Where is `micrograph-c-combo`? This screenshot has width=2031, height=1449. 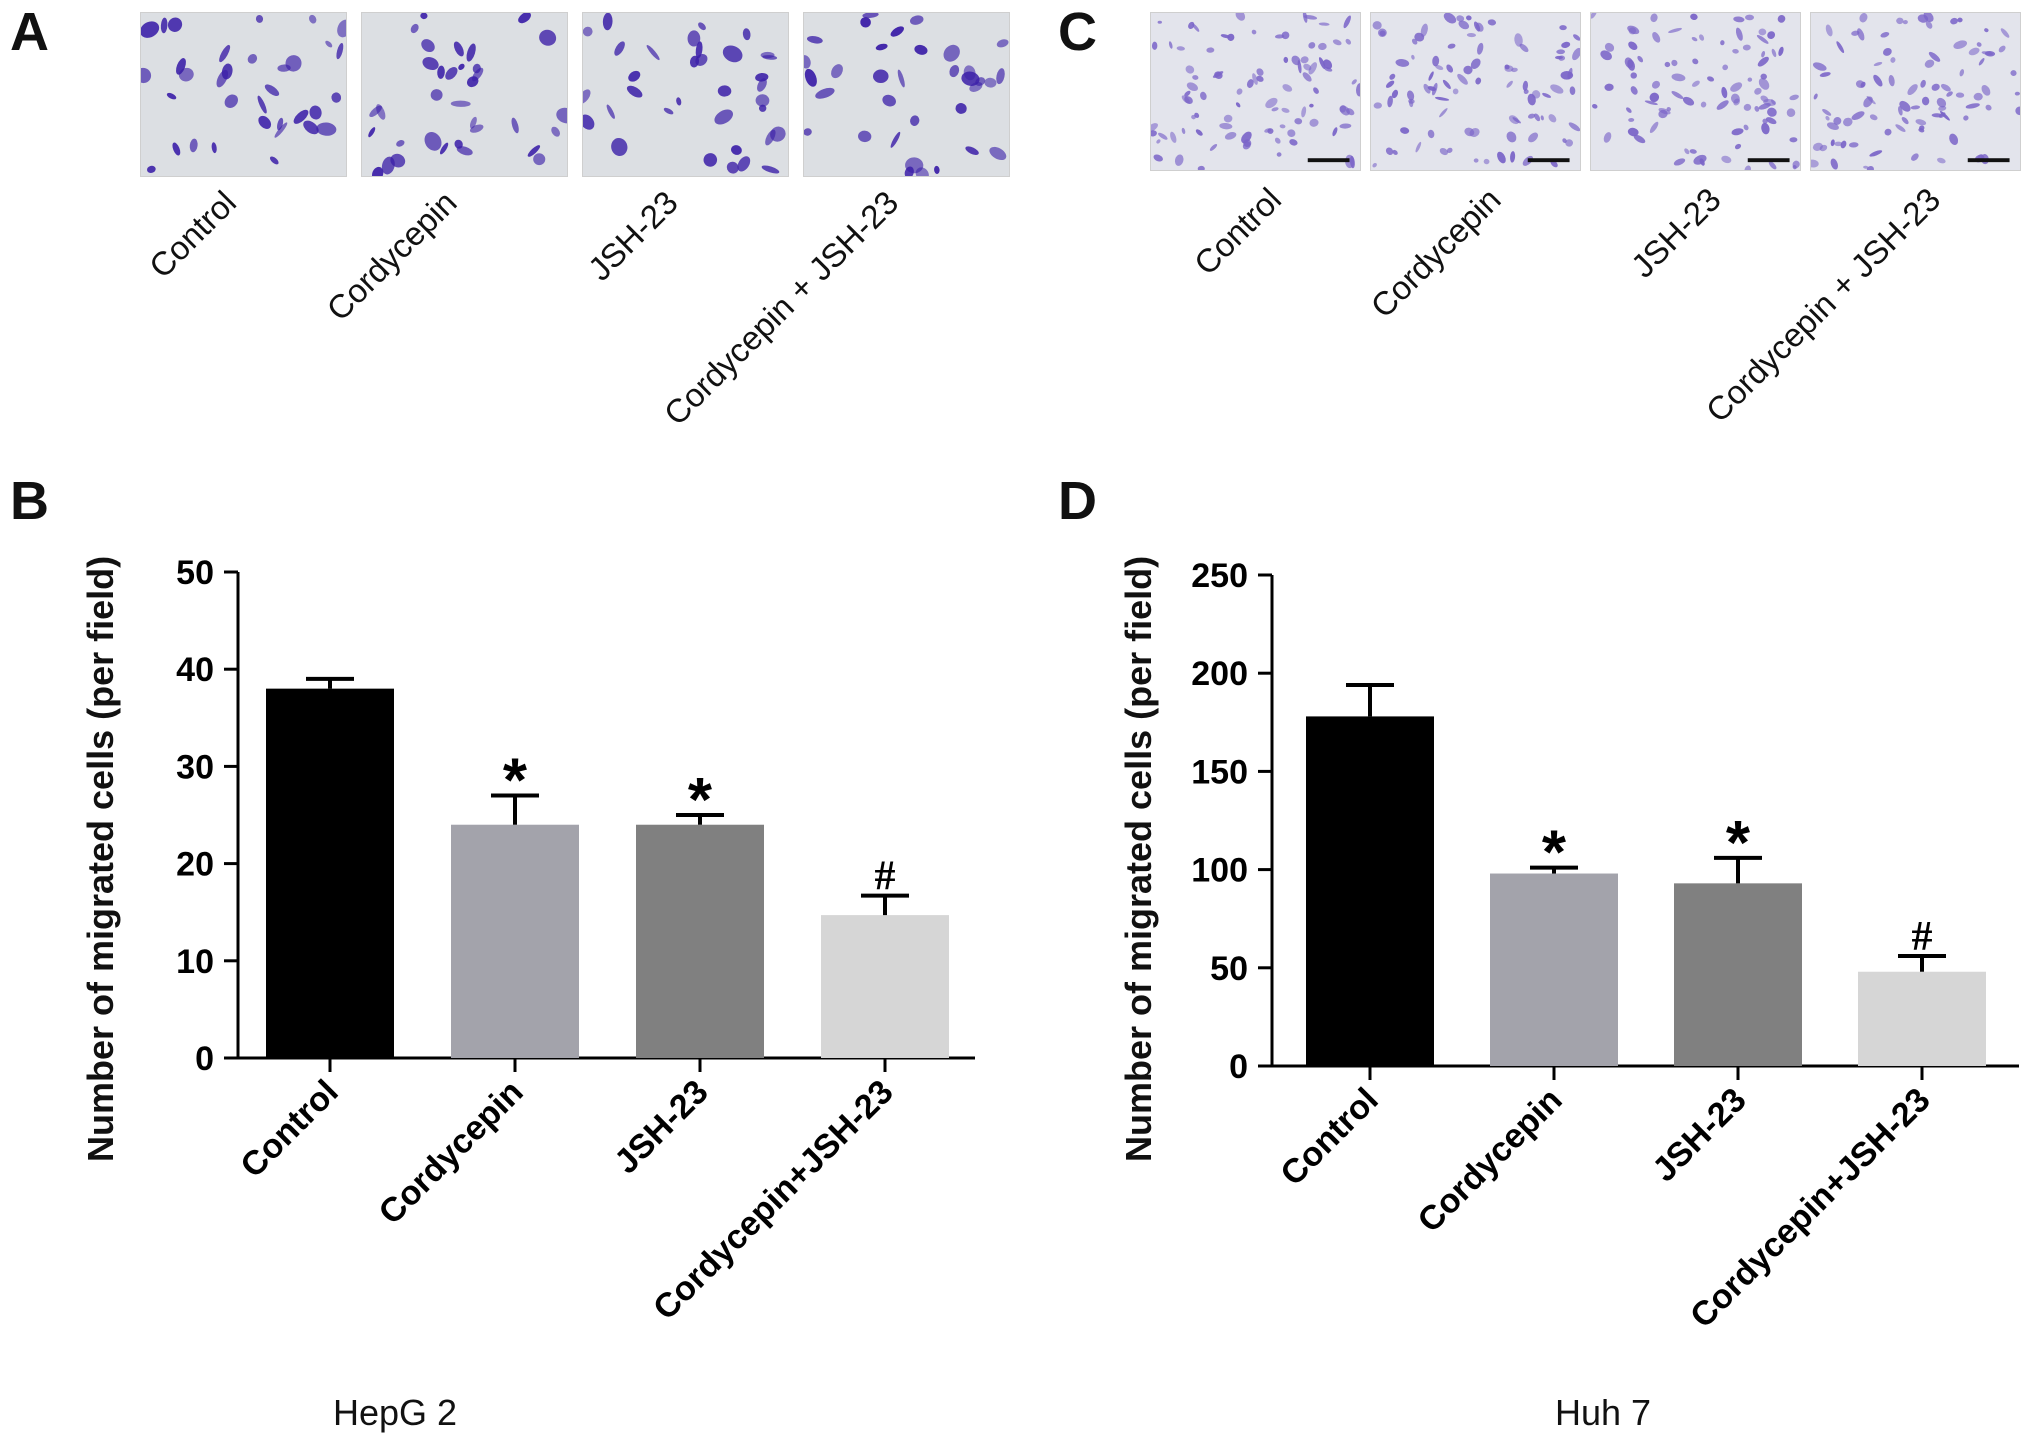 micrograph-c-combo is located at coordinates (1915, 91).